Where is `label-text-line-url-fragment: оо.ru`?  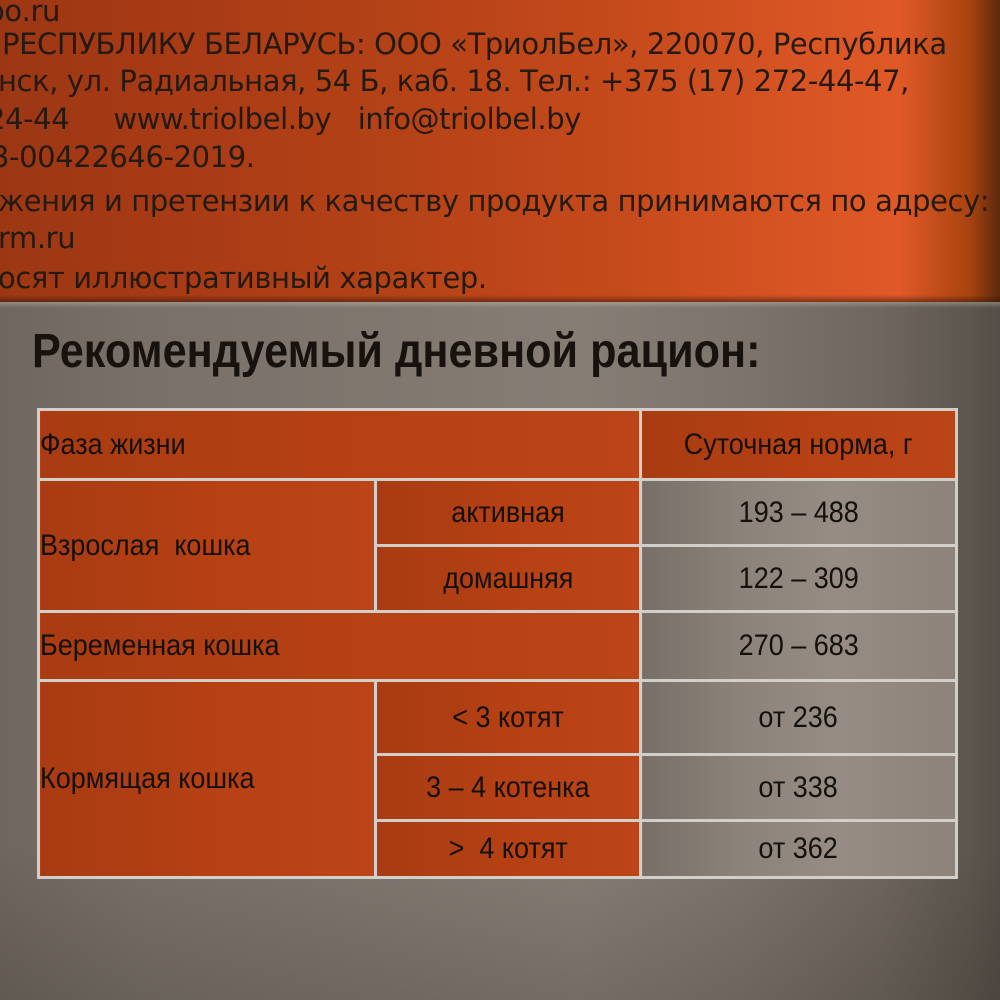 label-text-line-url-fragment: оо.ru is located at coordinates (30, 14).